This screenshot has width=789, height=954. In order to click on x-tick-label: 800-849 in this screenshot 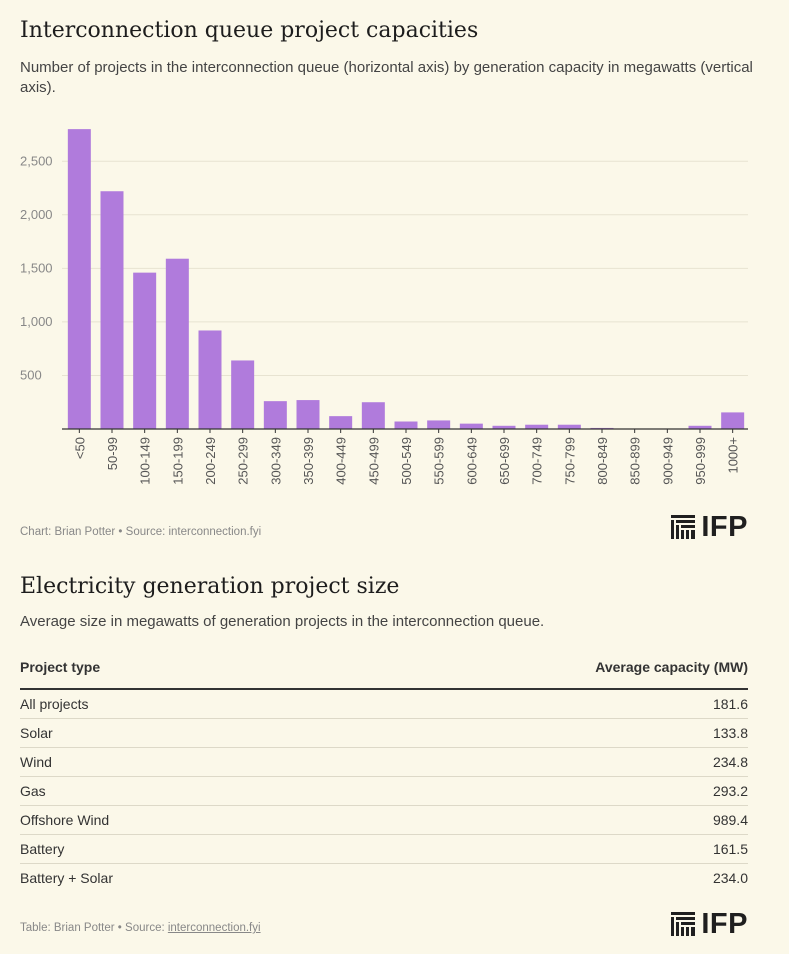, I will do `click(602, 461)`.